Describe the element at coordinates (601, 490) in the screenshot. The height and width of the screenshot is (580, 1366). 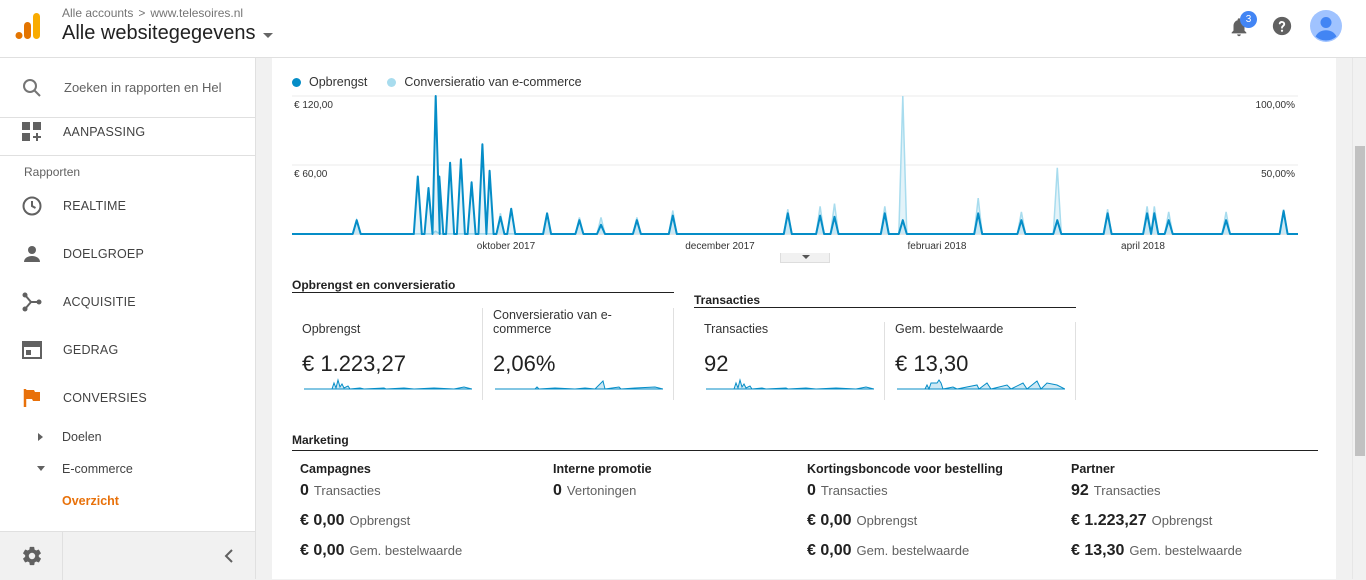
I see `marketing-unit: Vertoningen` at that location.